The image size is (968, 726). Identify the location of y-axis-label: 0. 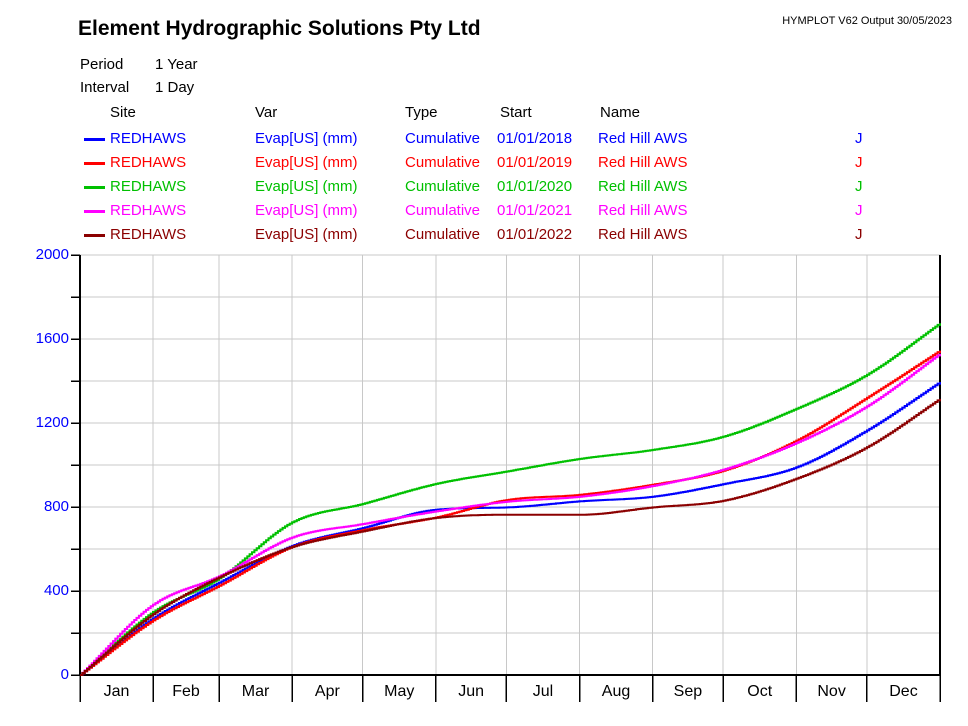
(64, 674).